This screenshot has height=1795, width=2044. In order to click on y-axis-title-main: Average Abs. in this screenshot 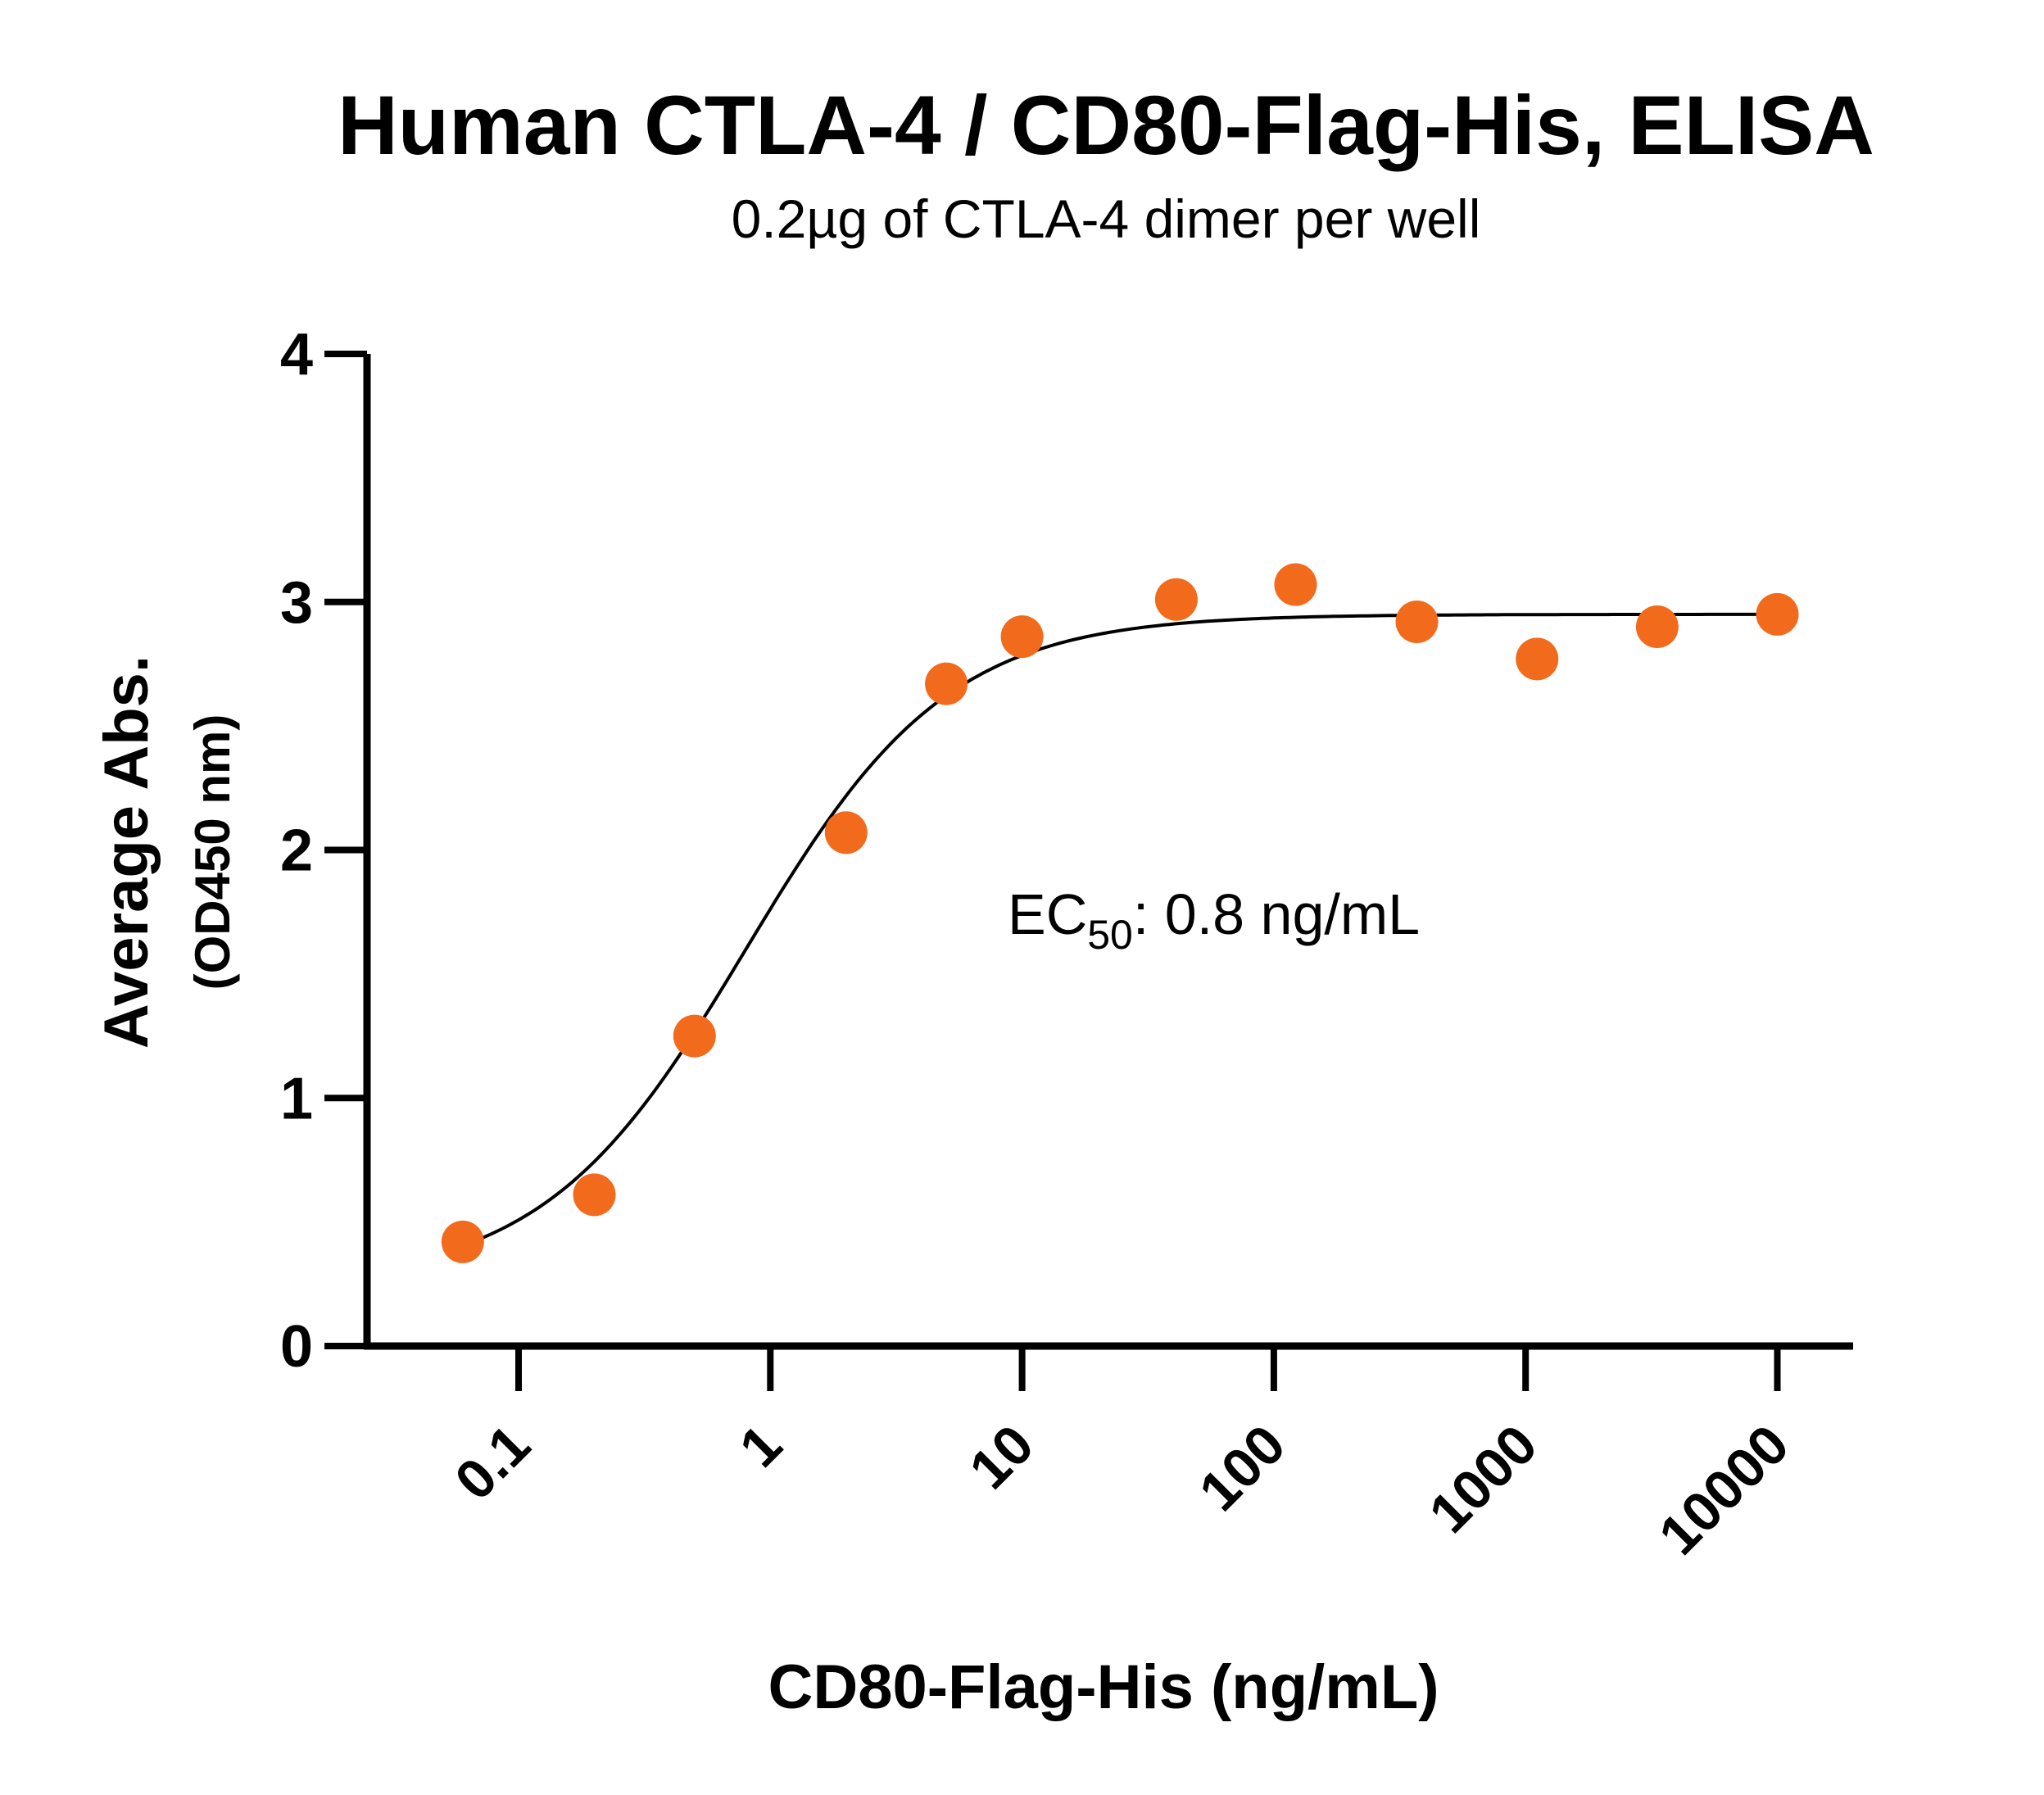, I will do `click(127, 852)`.